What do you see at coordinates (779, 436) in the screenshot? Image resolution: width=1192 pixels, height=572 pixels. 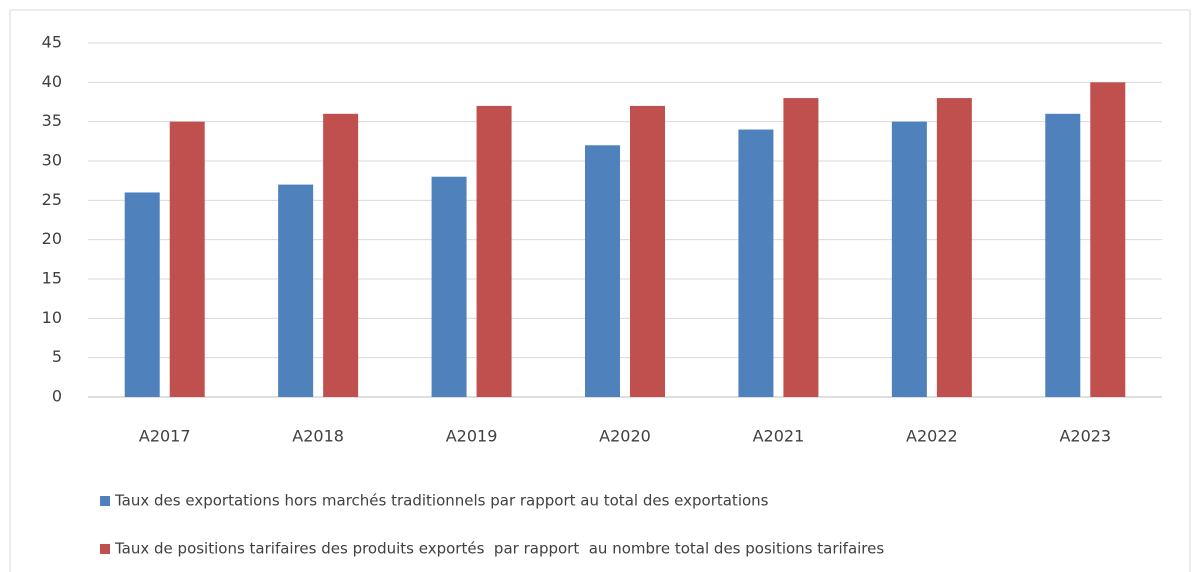 I see `x-tick-label: A2021` at bounding box center [779, 436].